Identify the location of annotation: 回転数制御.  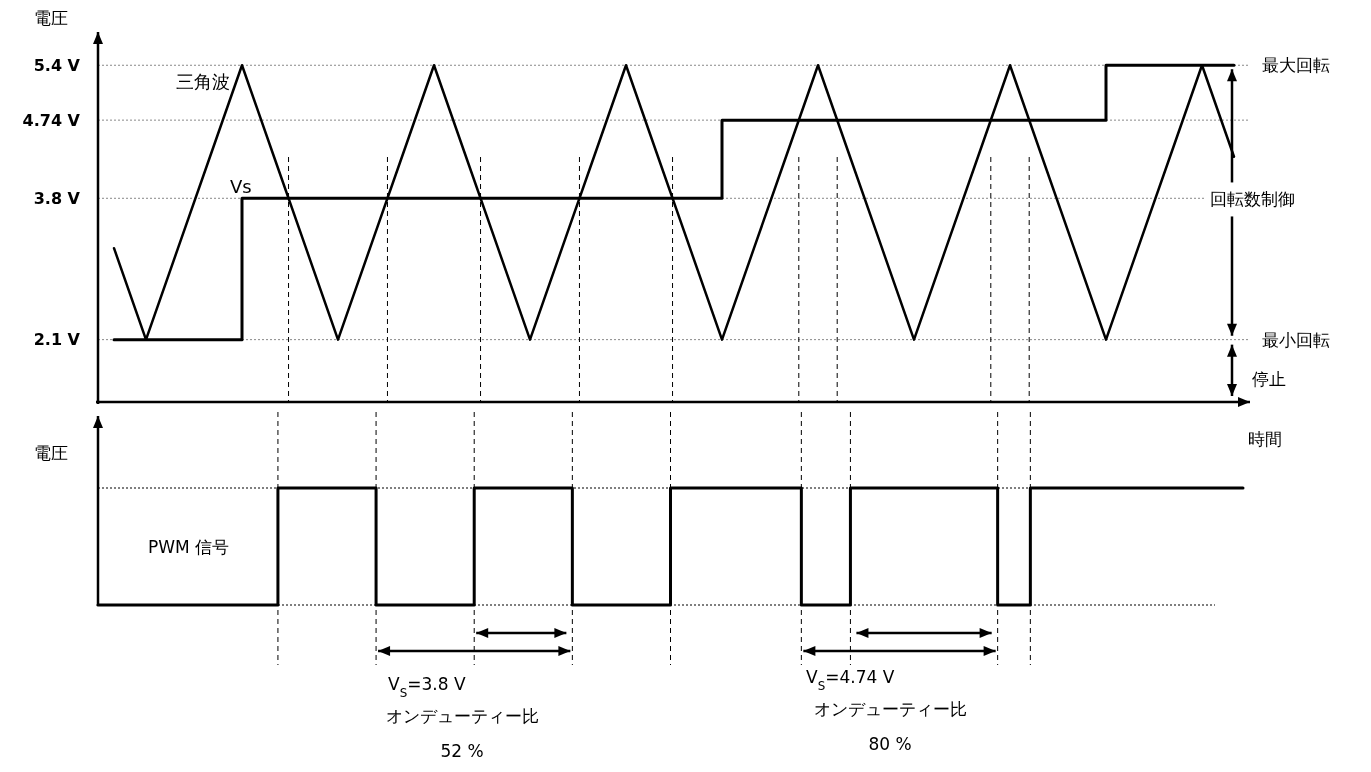
(1252, 199).